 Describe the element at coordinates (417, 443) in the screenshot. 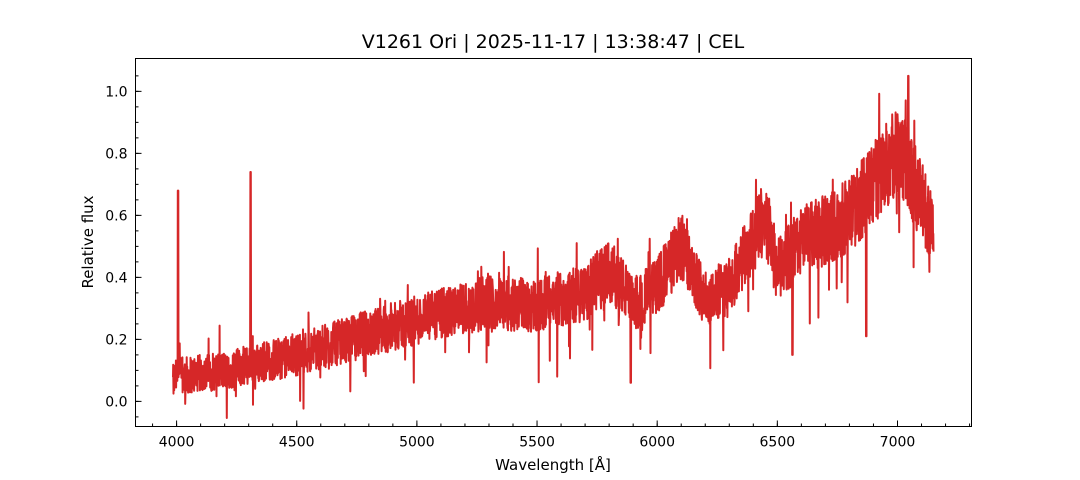

I see `x-tick-label: 5000` at that location.